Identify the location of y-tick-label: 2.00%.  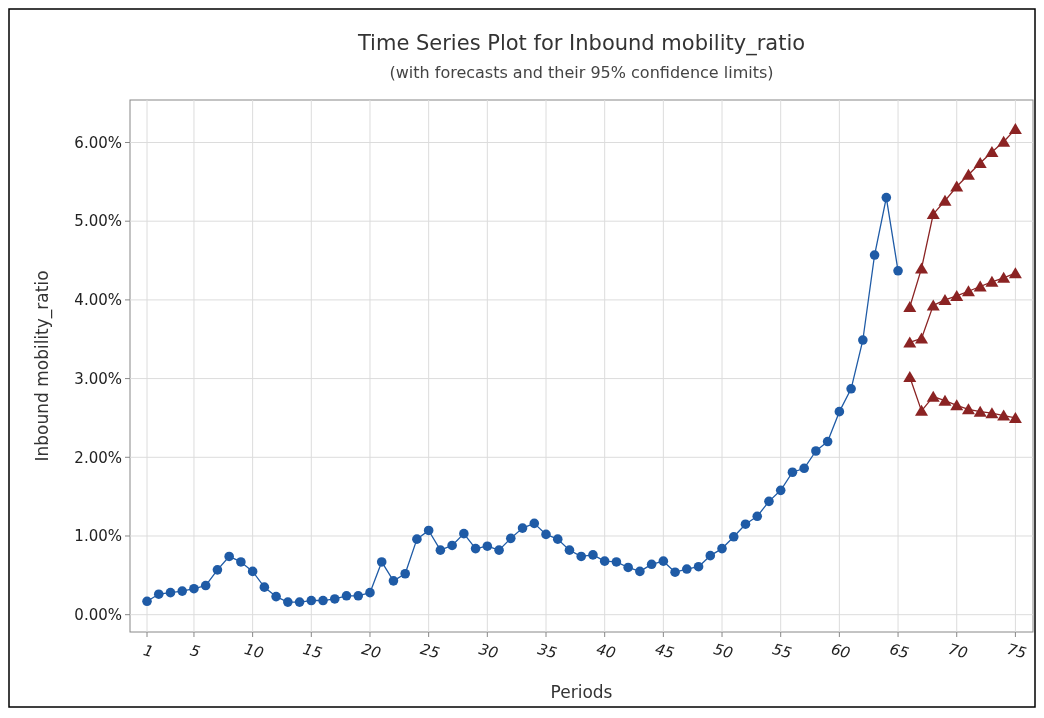
(98, 457).